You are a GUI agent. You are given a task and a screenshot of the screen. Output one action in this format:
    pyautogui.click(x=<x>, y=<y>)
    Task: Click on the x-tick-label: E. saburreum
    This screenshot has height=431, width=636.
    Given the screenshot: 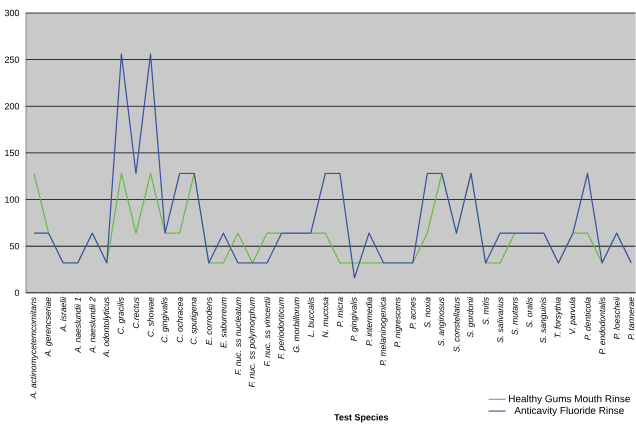 What is the action you would take?
    pyautogui.click(x=223, y=323)
    